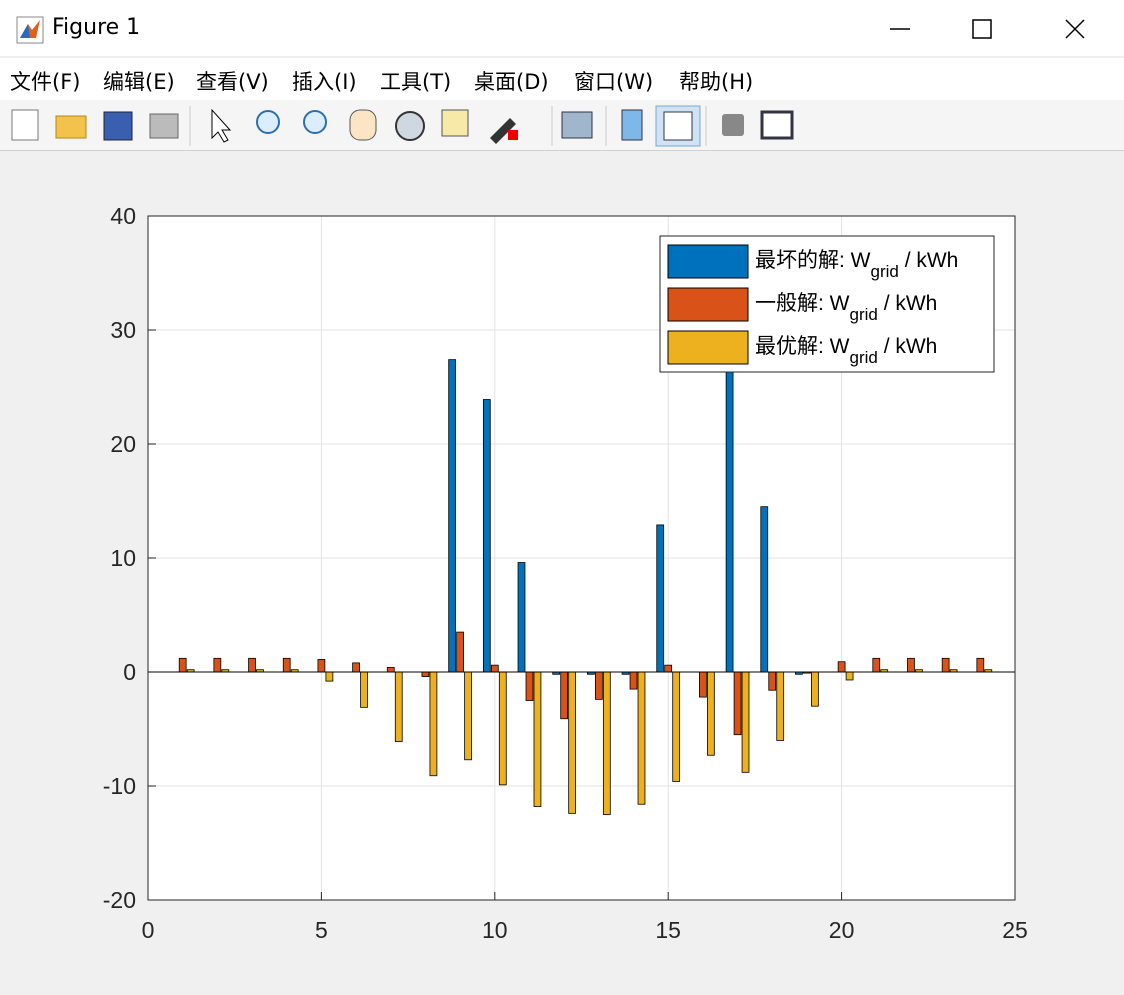 This screenshot has width=1124, height=995. I want to click on window-title: Figure 1, so click(96, 27).